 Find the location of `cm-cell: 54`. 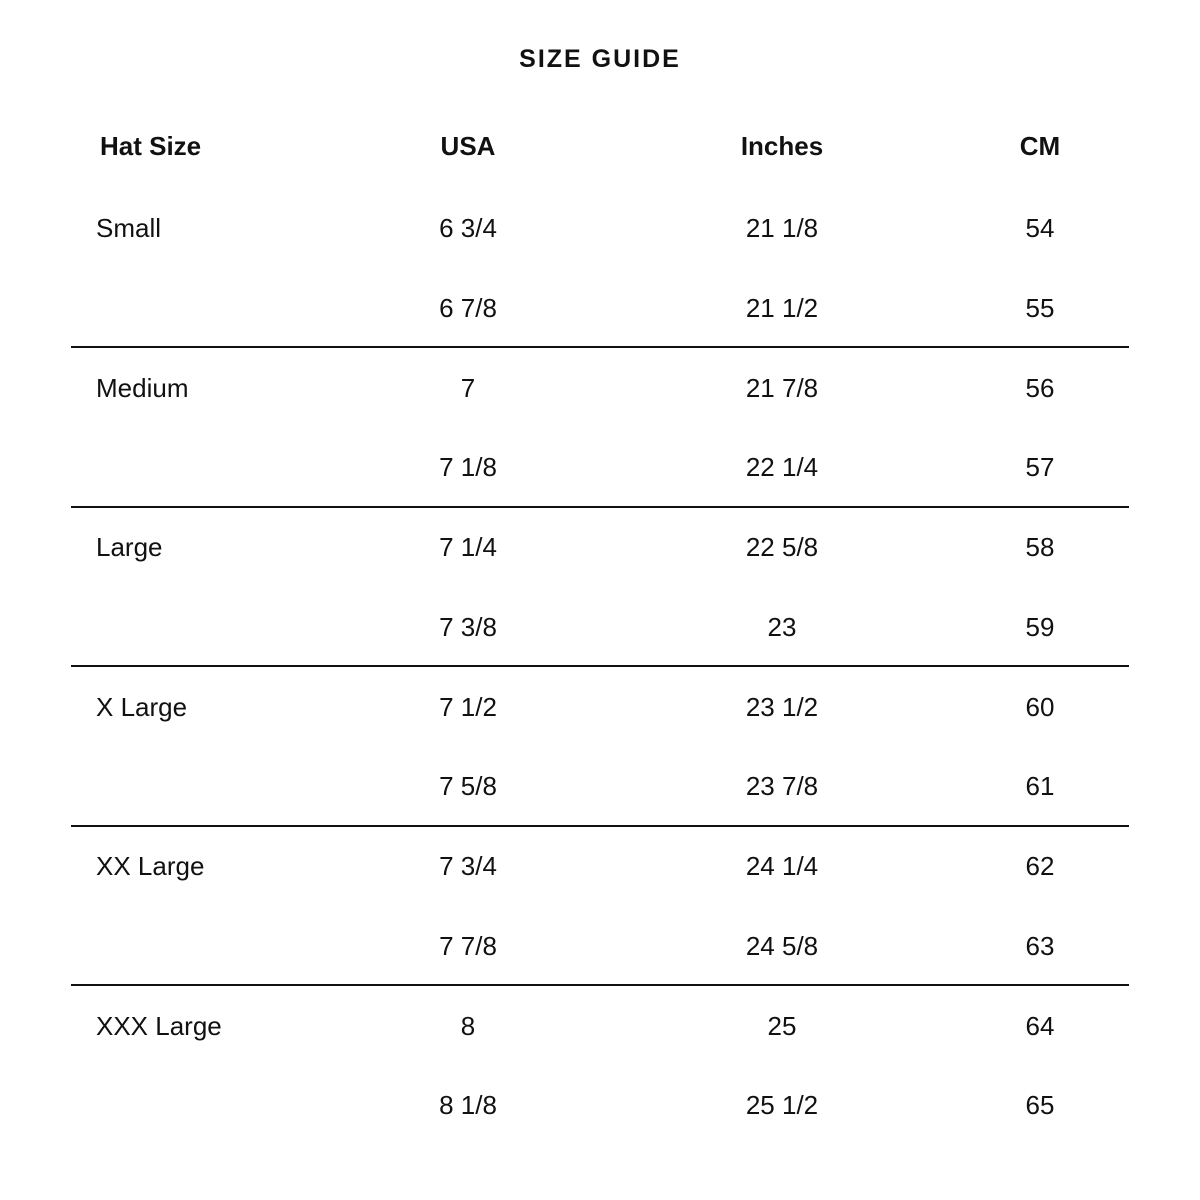

cm-cell: 54 is located at coordinates (1040, 228).